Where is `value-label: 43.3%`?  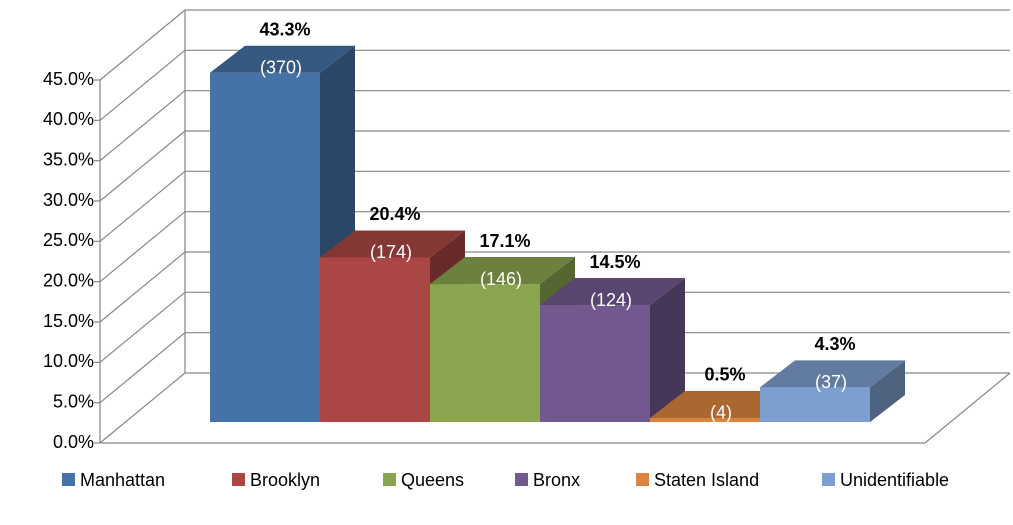 value-label: 43.3% is located at coordinates (284, 29).